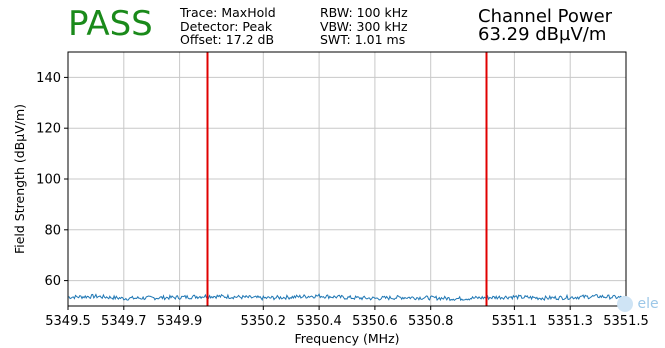  I want to click on pass-status: PASS, so click(110, 24).